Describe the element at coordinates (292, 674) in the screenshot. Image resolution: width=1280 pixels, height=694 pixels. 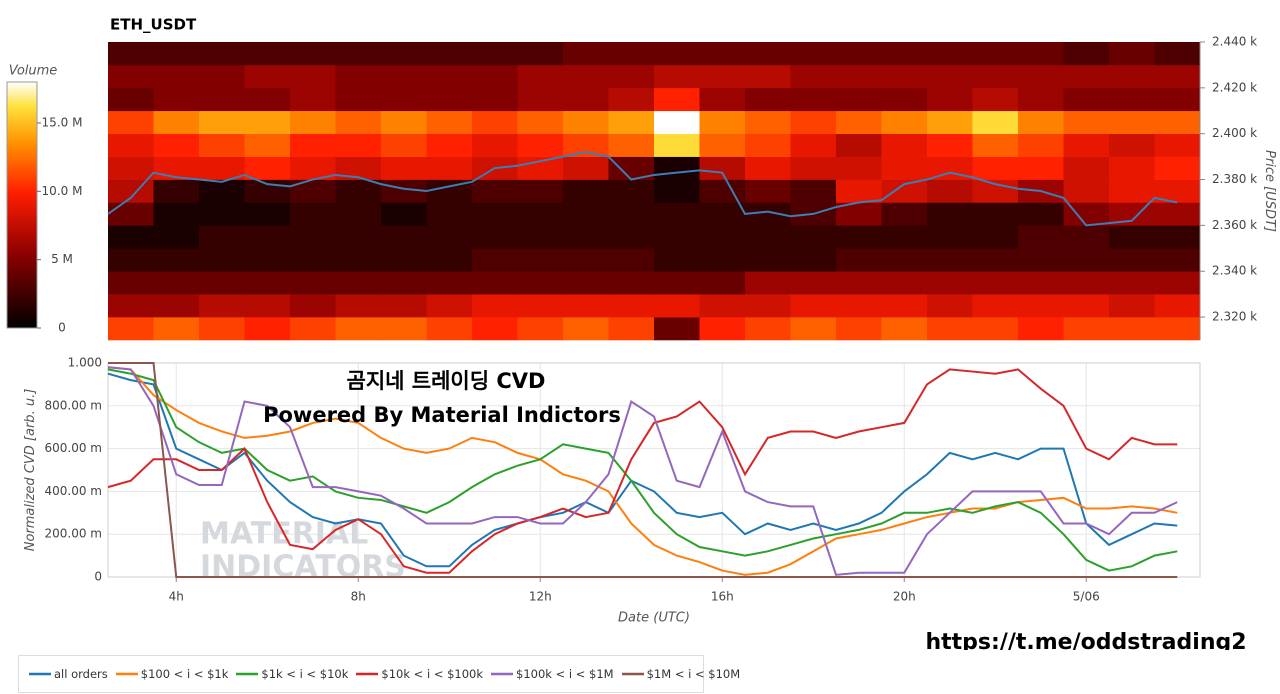
I see `legend-entry: $1k < i < $10k` at that location.